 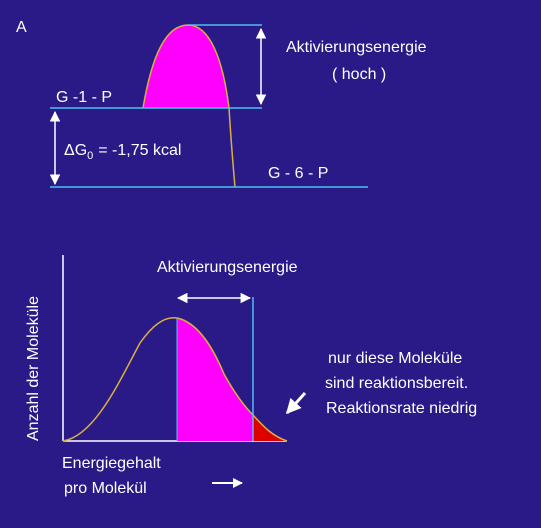 I want to click on activation-energy-qualifier: ( hoch ), so click(x=359, y=74).